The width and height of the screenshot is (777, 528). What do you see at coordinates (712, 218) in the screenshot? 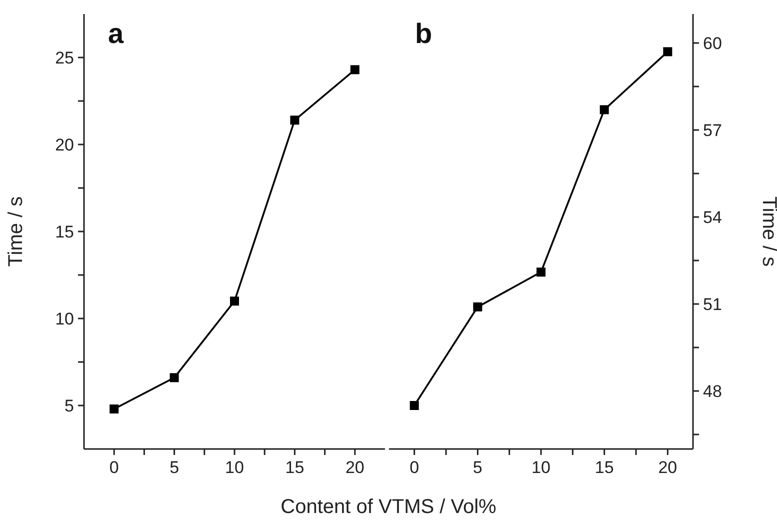
I see `y2-tick-label: 54` at bounding box center [712, 218].